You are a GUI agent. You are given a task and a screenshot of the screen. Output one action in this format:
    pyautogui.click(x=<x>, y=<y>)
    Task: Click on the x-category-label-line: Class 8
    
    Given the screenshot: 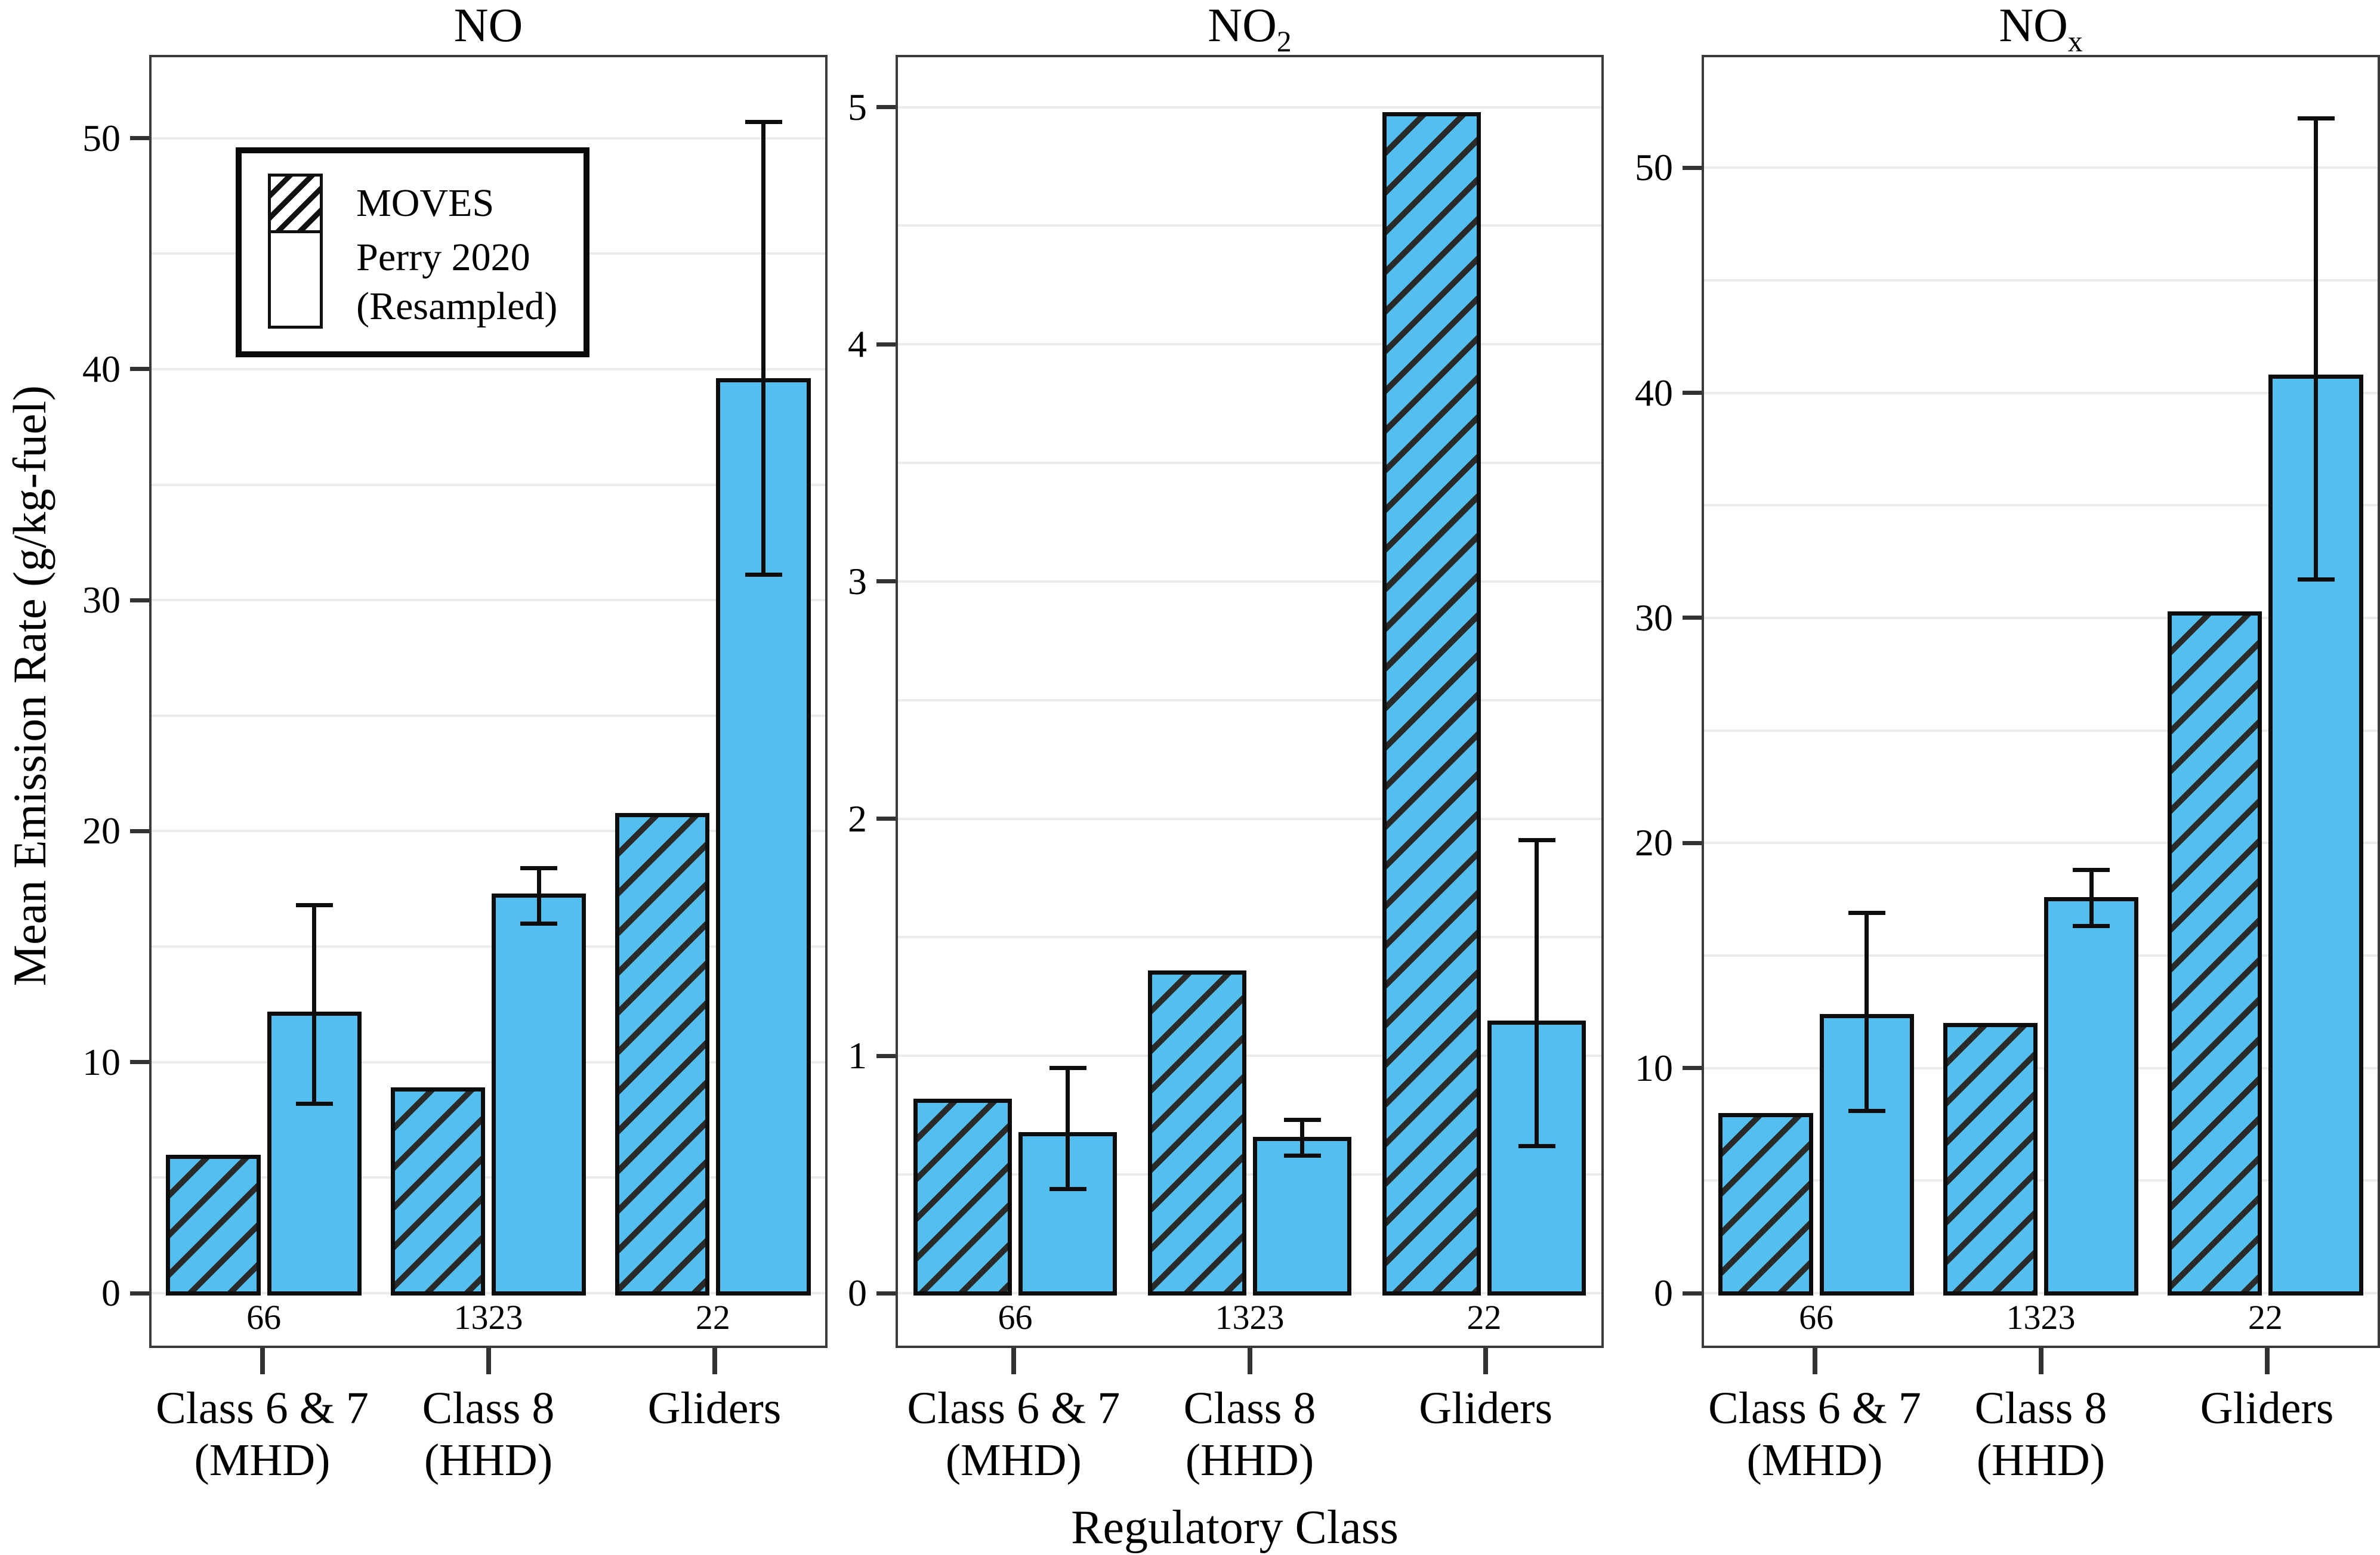 What is the action you would take?
    pyautogui.click(x=488, y=1408)
    